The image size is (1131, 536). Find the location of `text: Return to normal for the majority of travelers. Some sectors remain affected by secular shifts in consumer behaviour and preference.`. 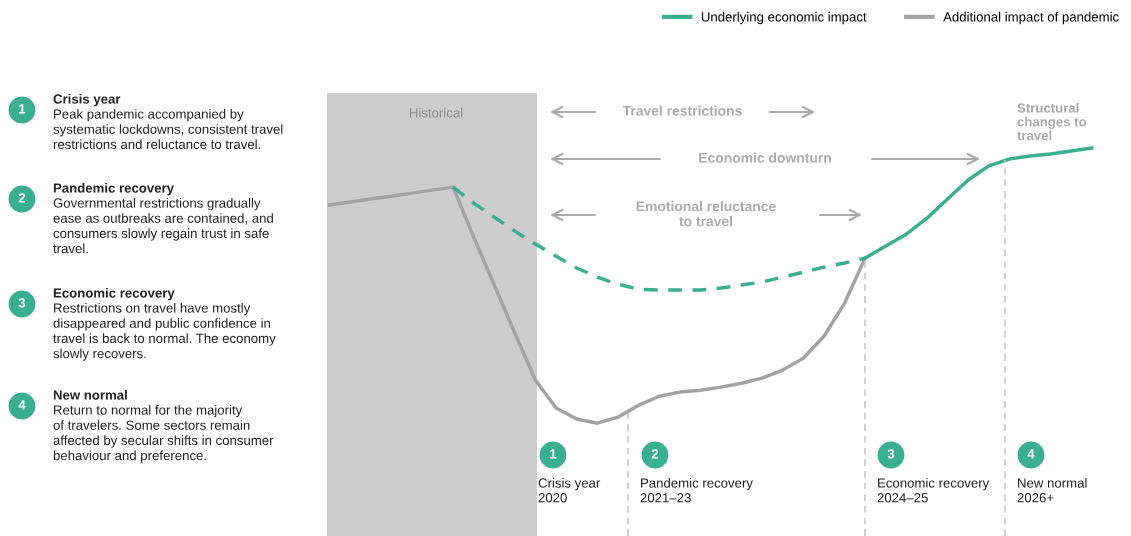

text: Return to normal for the majority of travelers. Some sectors remain affected by secular shifts in consumer behaviour and preference. is located at coordinates (163, 434).